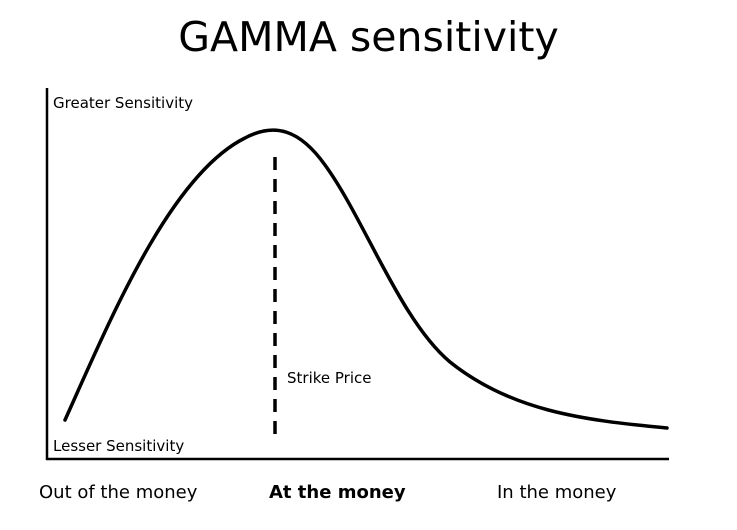  Describe the element at coordinates (329, 378) in the screenshot. I see `strike-price-label: Strike Price` at that location.